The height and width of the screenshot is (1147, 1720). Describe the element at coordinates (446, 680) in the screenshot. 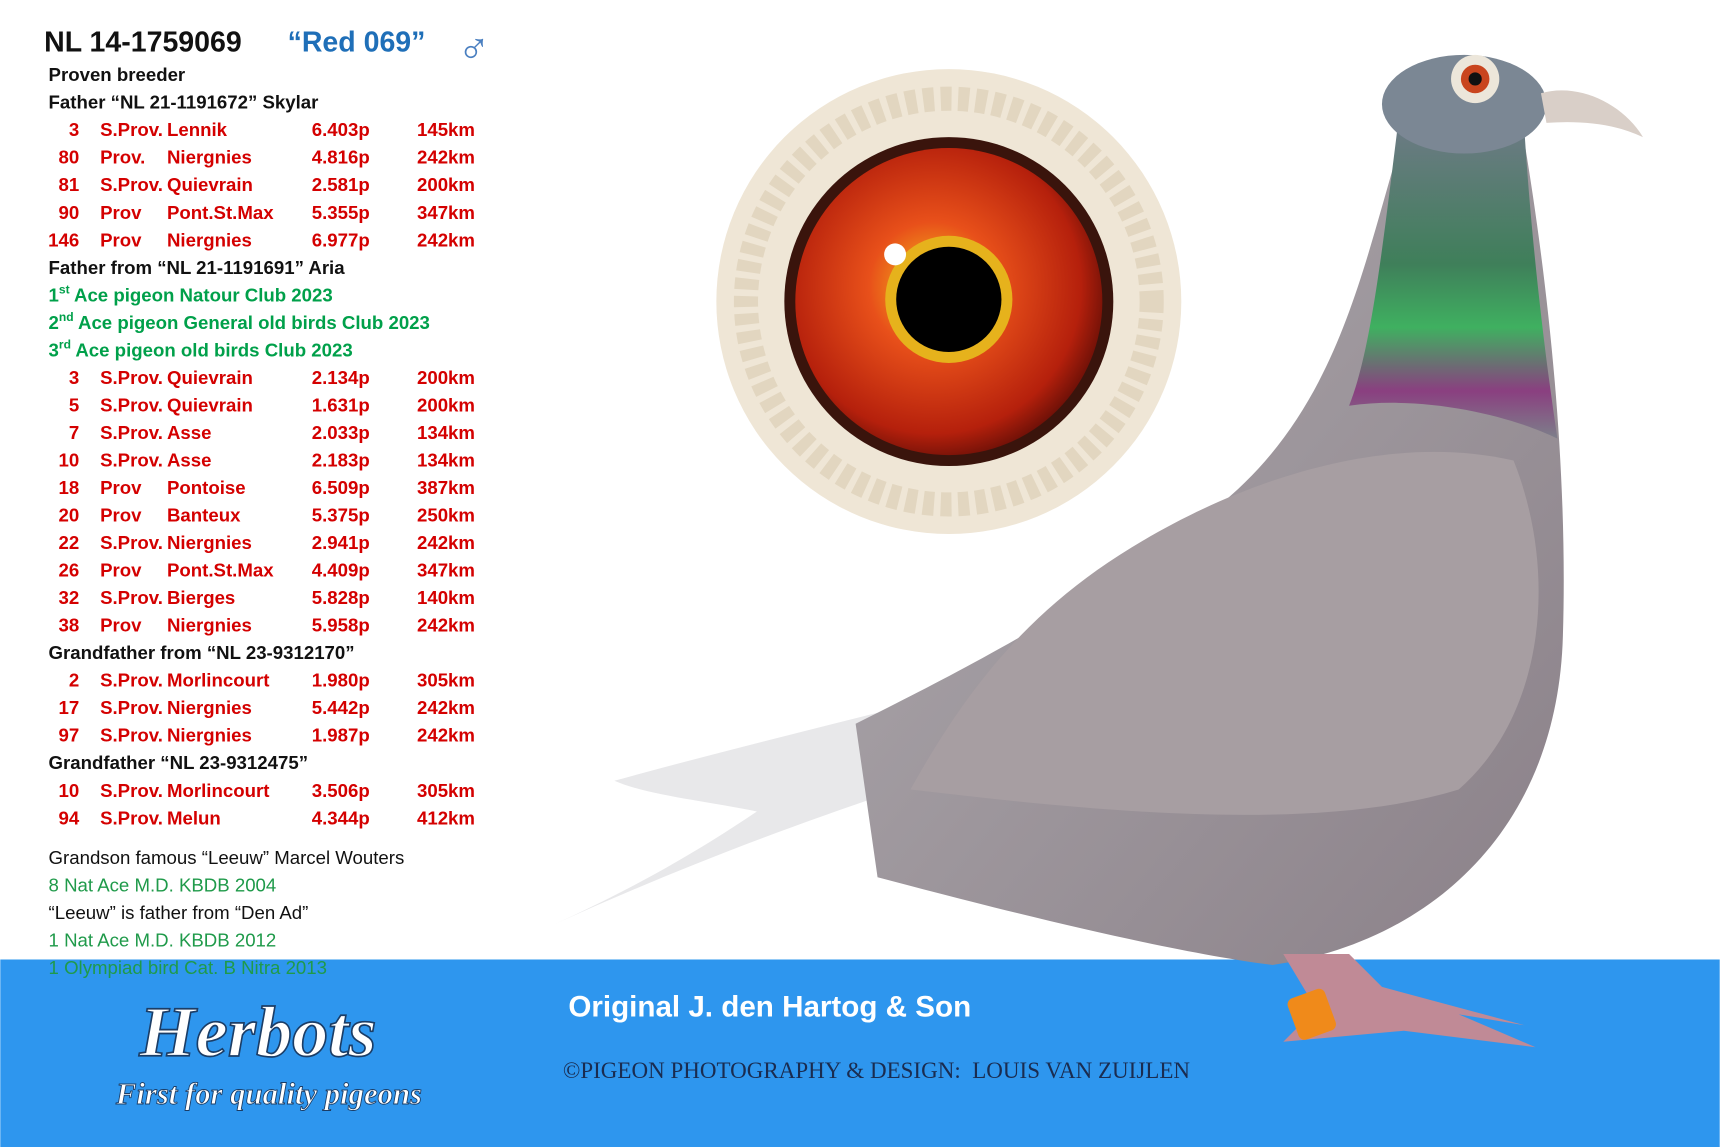

I see `distance: 305km` at that location.